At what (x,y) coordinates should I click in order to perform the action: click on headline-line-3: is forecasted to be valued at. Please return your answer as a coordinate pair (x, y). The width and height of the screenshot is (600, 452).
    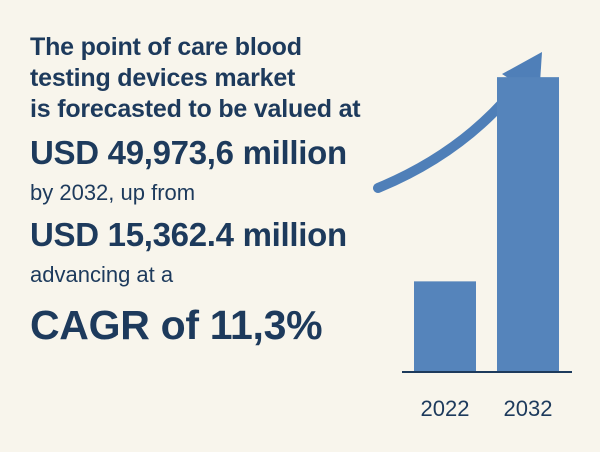
    Looking at the image, I should click on (195, 109).